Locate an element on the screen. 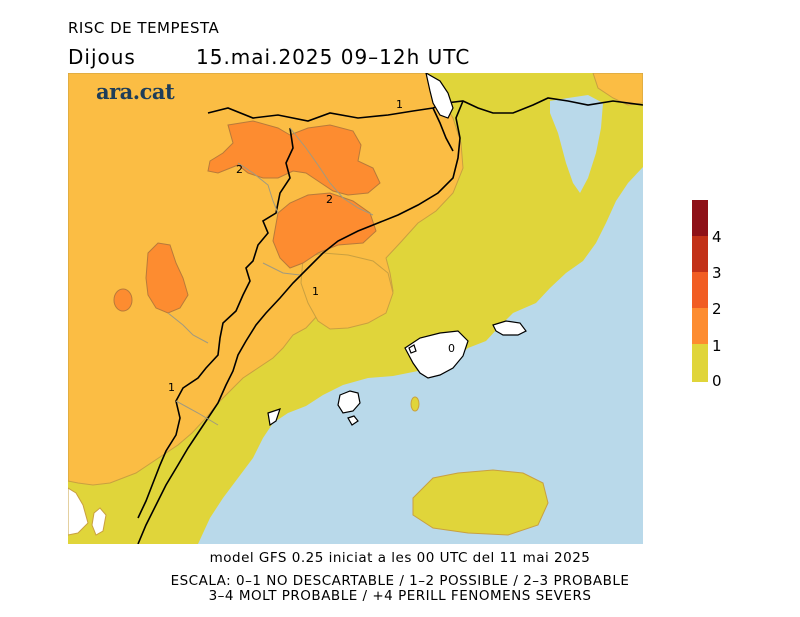  island-ibiza is located at coordinates (349, 402).